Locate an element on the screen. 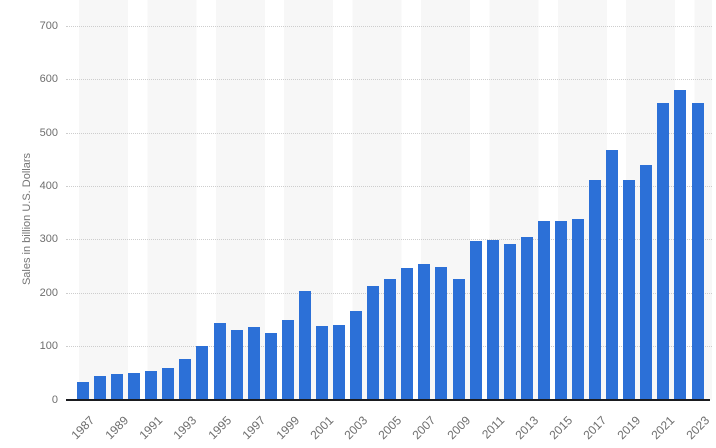 The width and height of the screenshot is (716, 448). y-tick-label: 700 is located at coordinates (48, 25).